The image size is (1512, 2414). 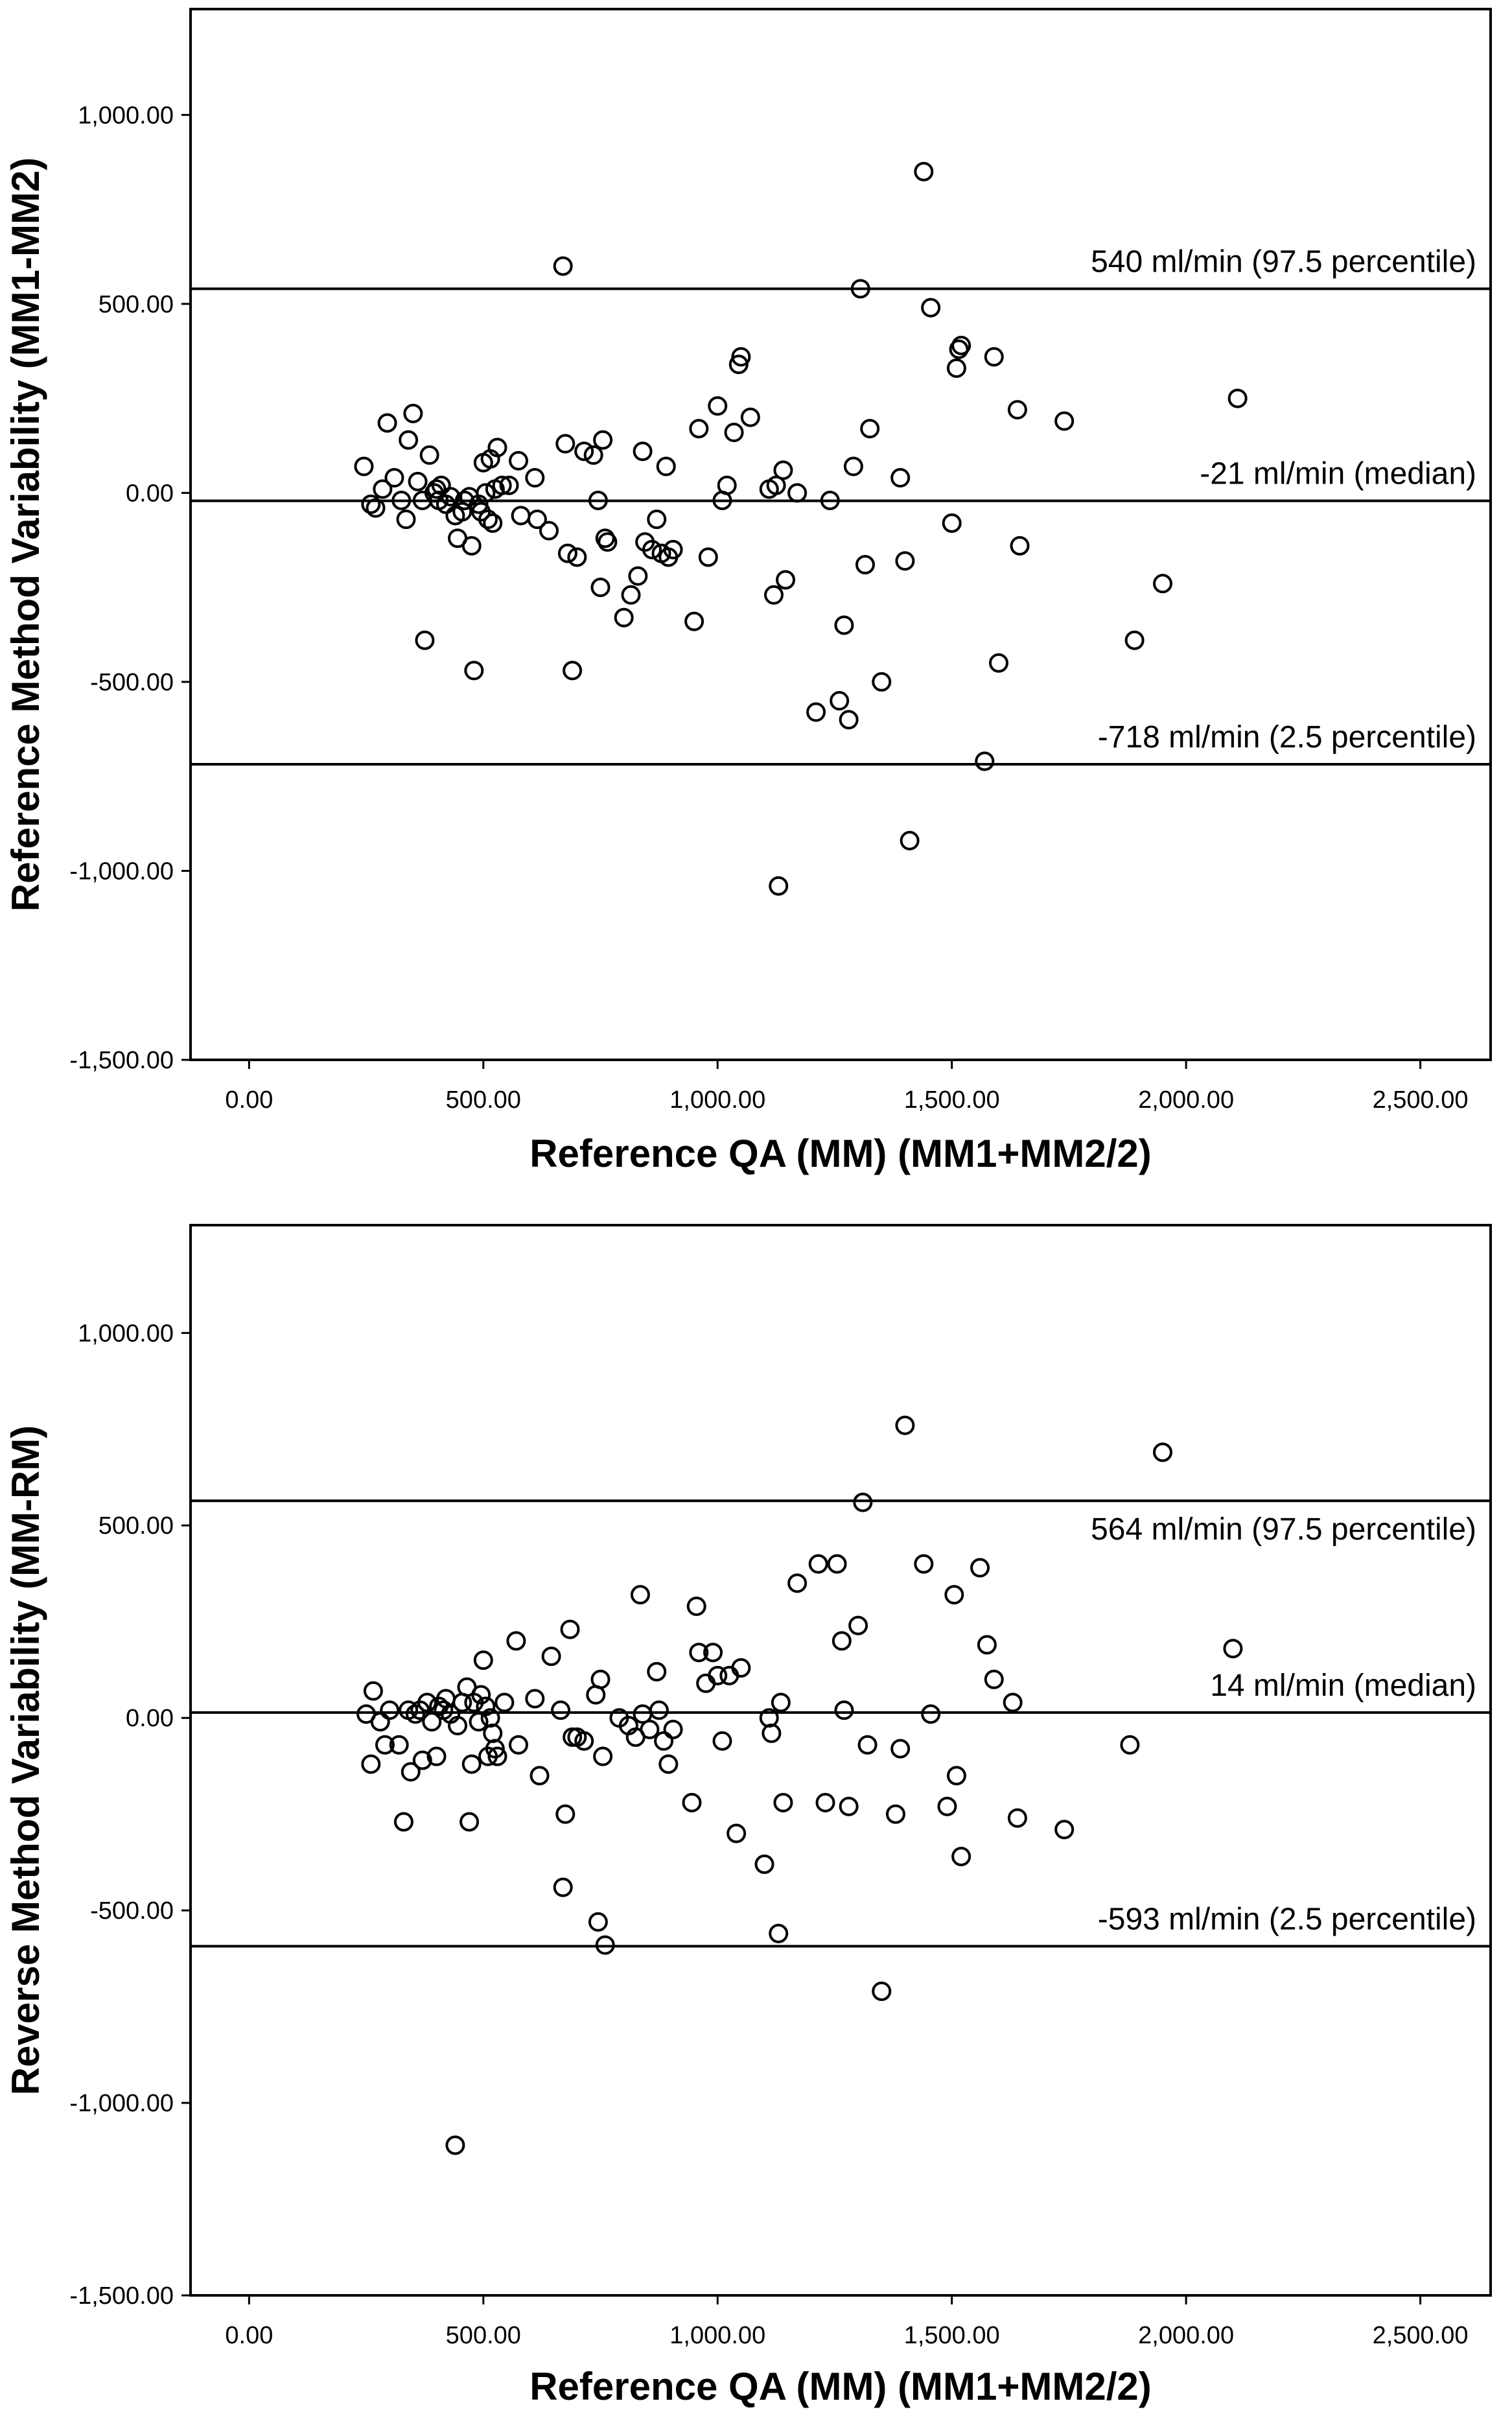 I want to click on x-axis-title: Reference QA (MM) (MM1+MM2/2), so click(x=840, y=1153).